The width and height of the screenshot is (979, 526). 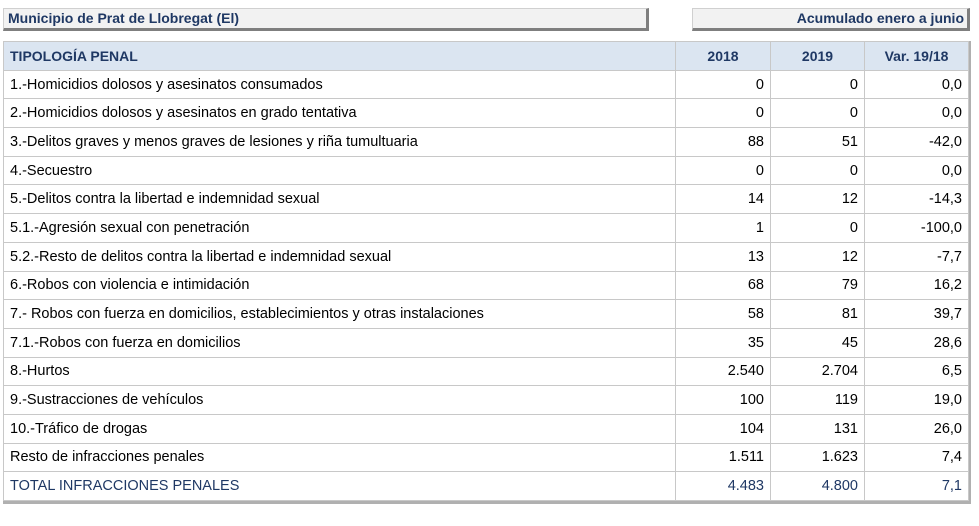 What do you see at coordinates (339, 170) in the screenshot?
I see `cell-tipologia: 4.-Secuestro` at bounding box center [339, 170].